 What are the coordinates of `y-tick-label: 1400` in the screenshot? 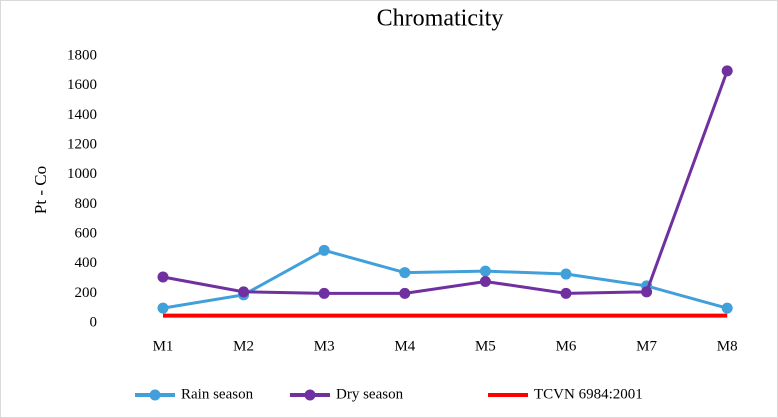 It's located at (82, 115).